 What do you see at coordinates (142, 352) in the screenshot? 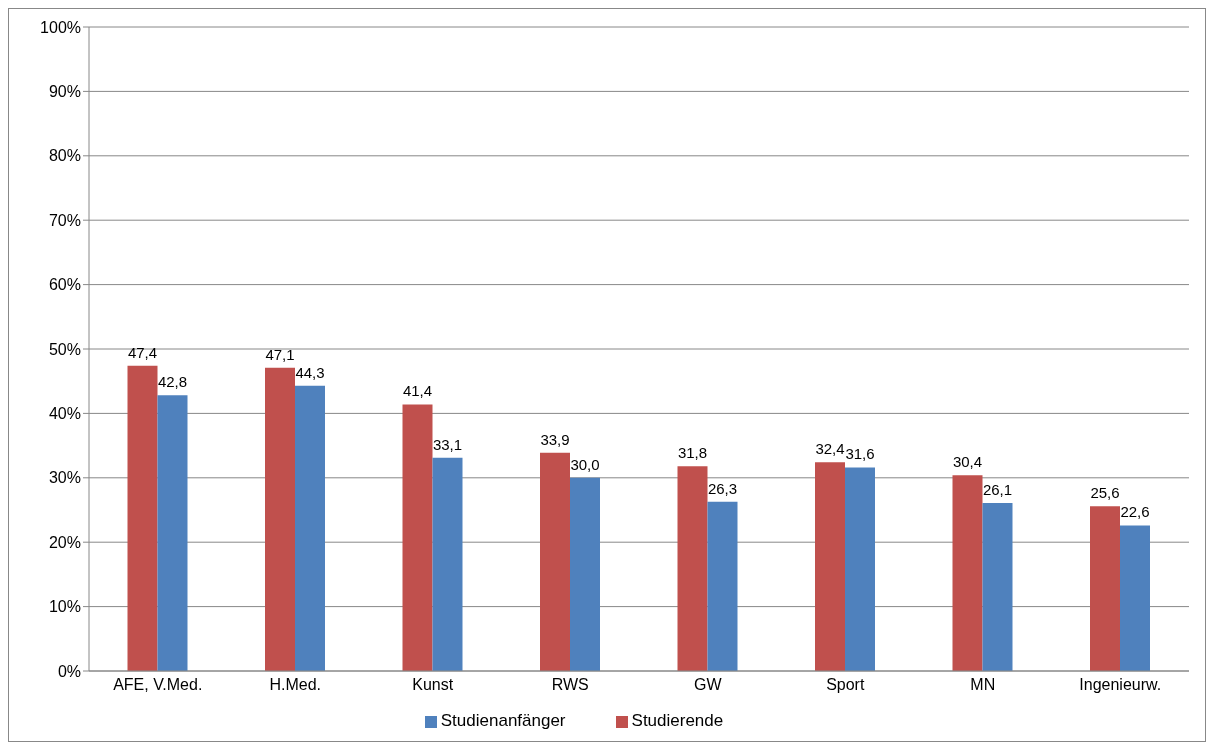
I see `data-label: 47,4` at bounding box center [142, 352].